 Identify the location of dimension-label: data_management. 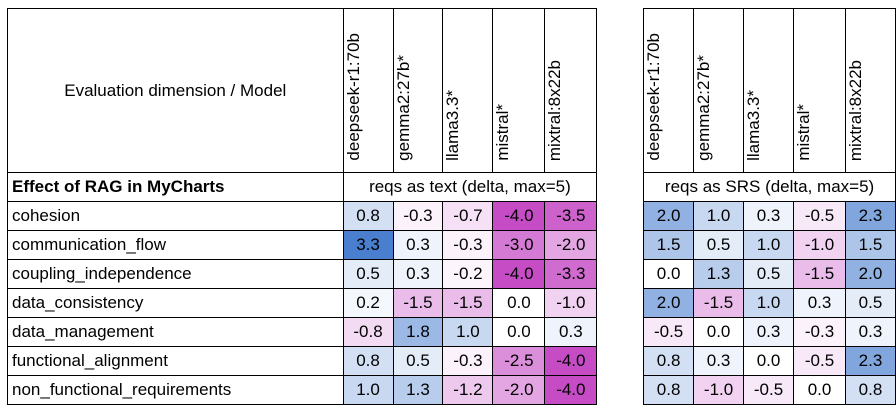
(175, 332).